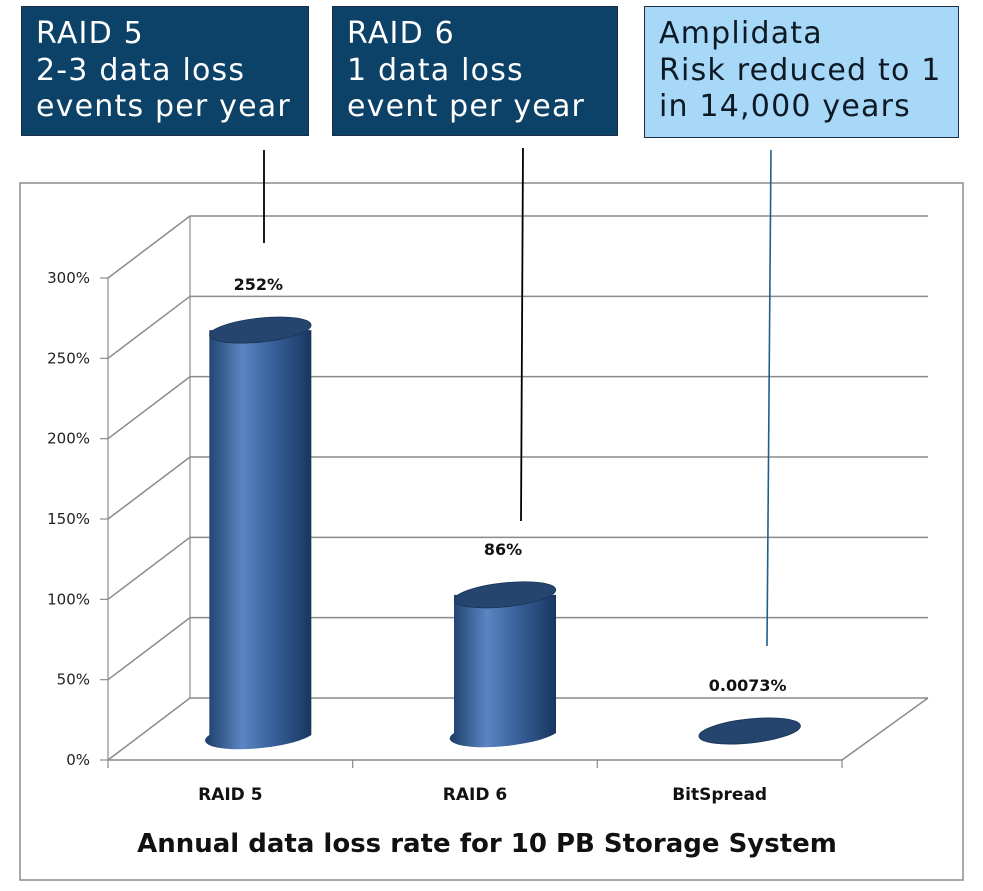 The height and width of the screenshot is (891, 983). What do you see at coordinates (749, 731) in the screenshot?
I see `bar-disc` at bounding box center [749, 731].